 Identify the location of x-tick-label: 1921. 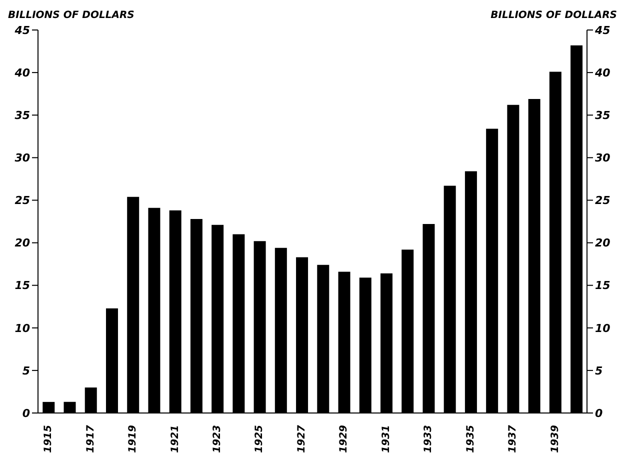
(175, 439).